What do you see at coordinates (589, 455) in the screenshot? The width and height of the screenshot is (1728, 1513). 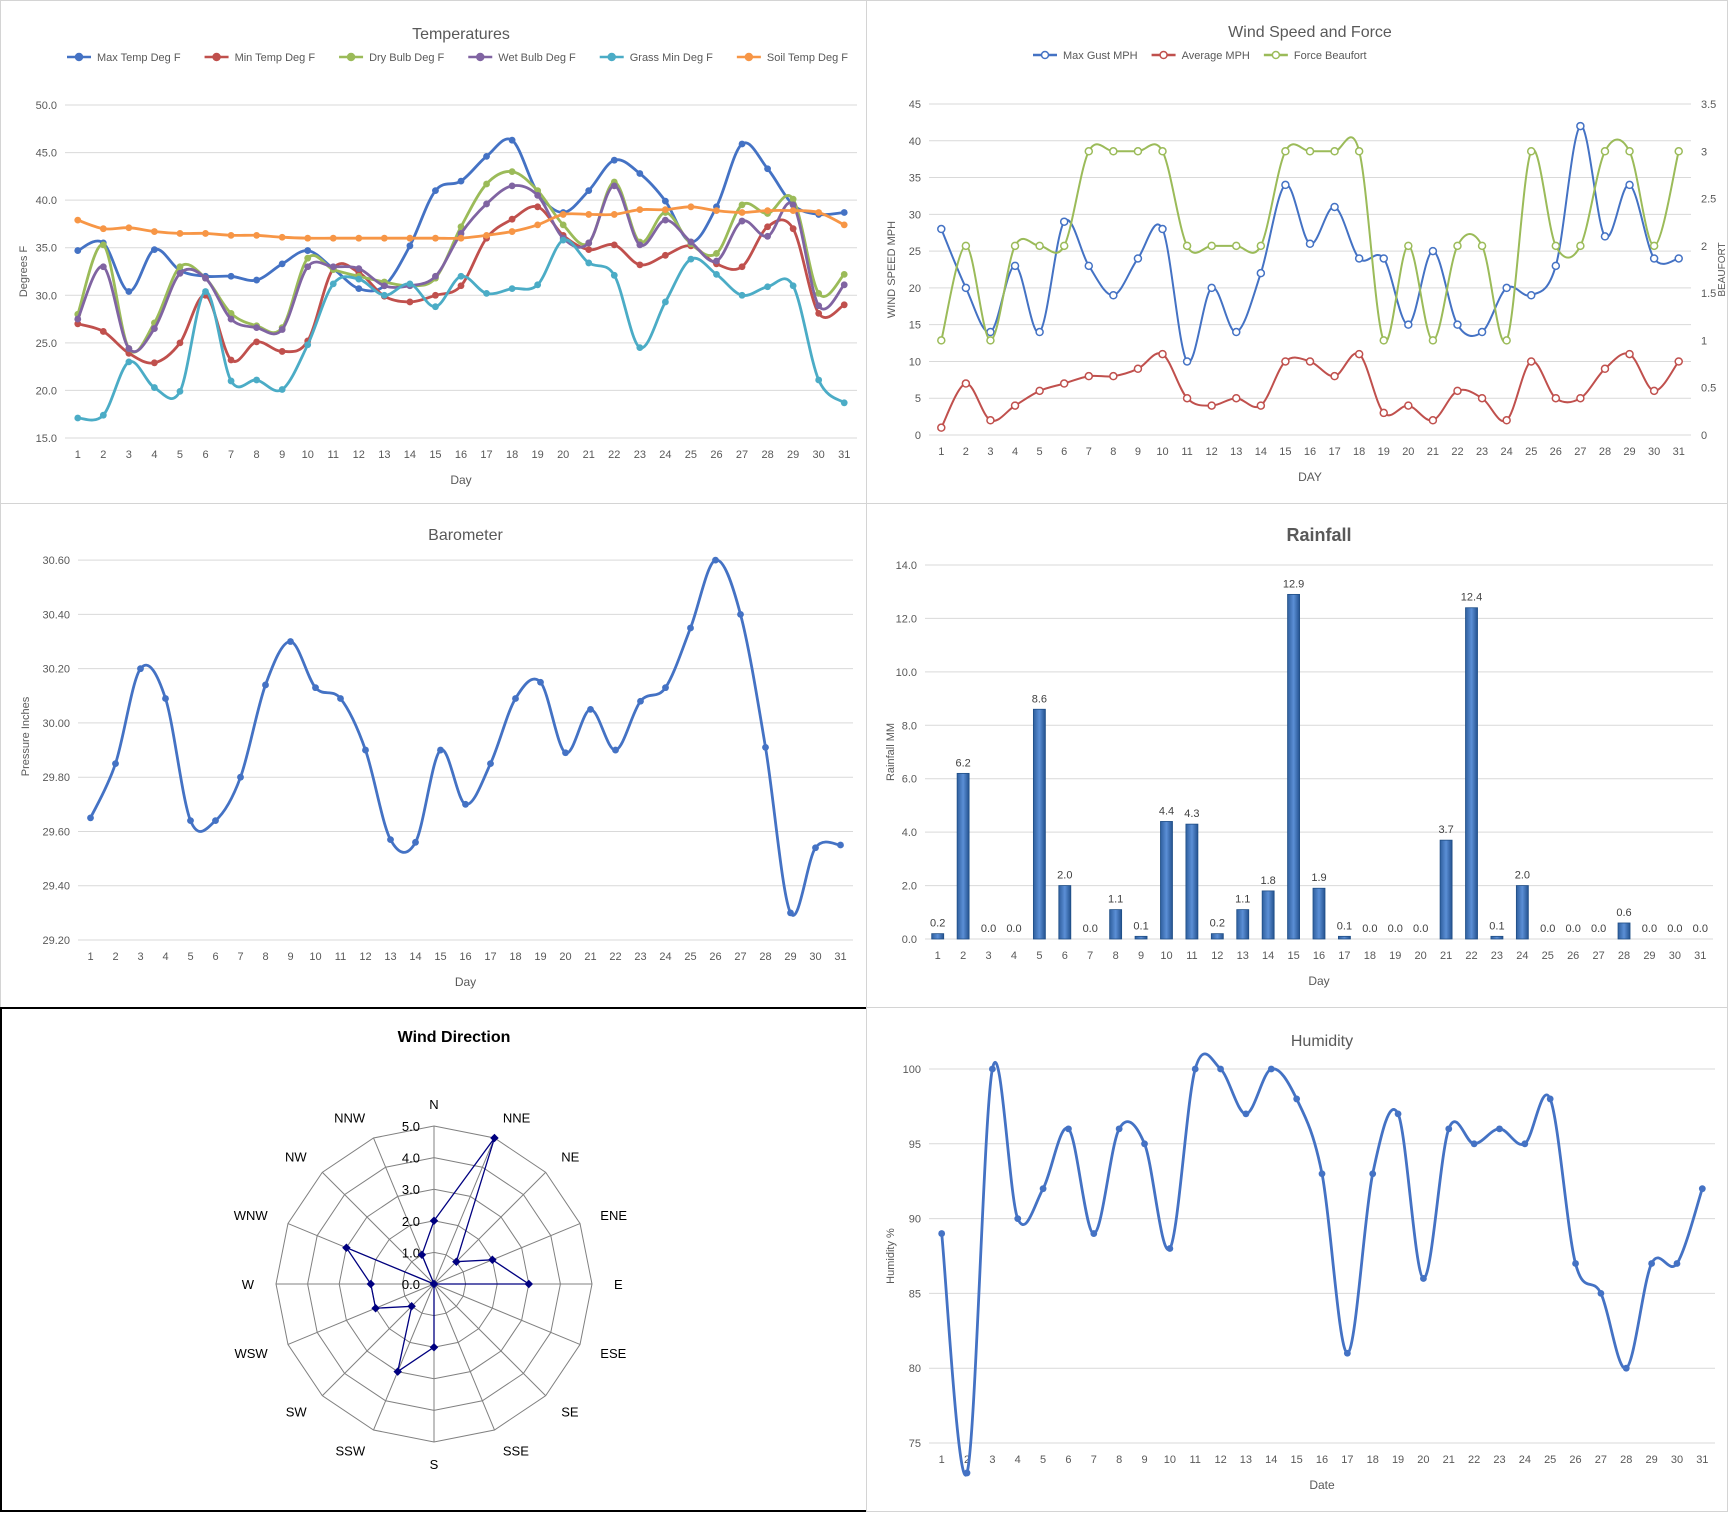 I see `x-tick-label: 21` at bounding box center [589, 455].